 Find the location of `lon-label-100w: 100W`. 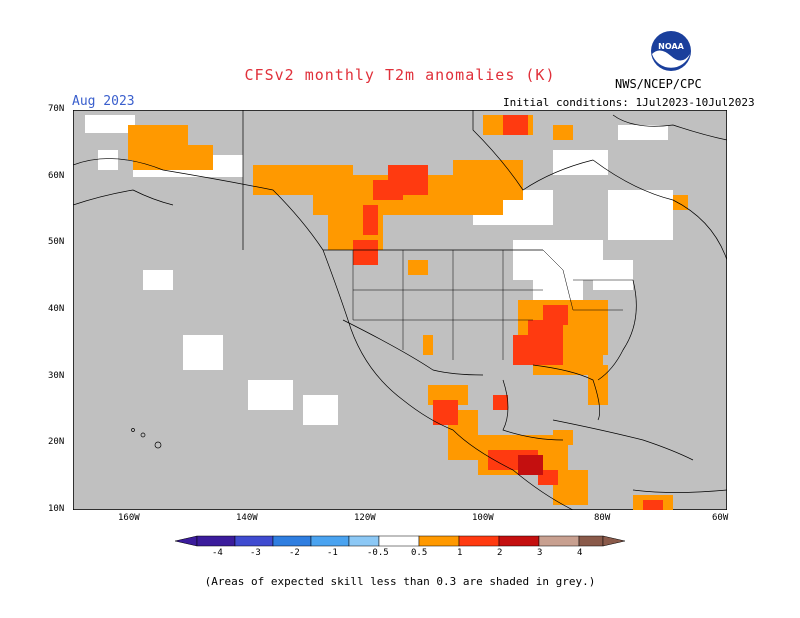

lon-label-100w: 100W is located at coordinates (483, 518).